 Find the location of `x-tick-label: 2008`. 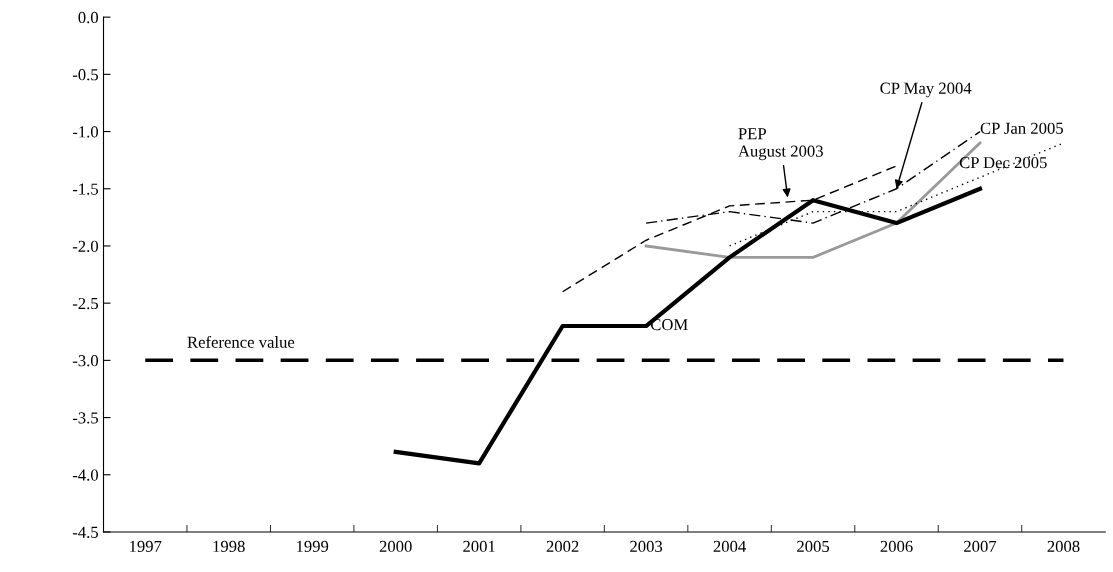

x-tick-label: 2008 is located at coordinates (1063, 546).